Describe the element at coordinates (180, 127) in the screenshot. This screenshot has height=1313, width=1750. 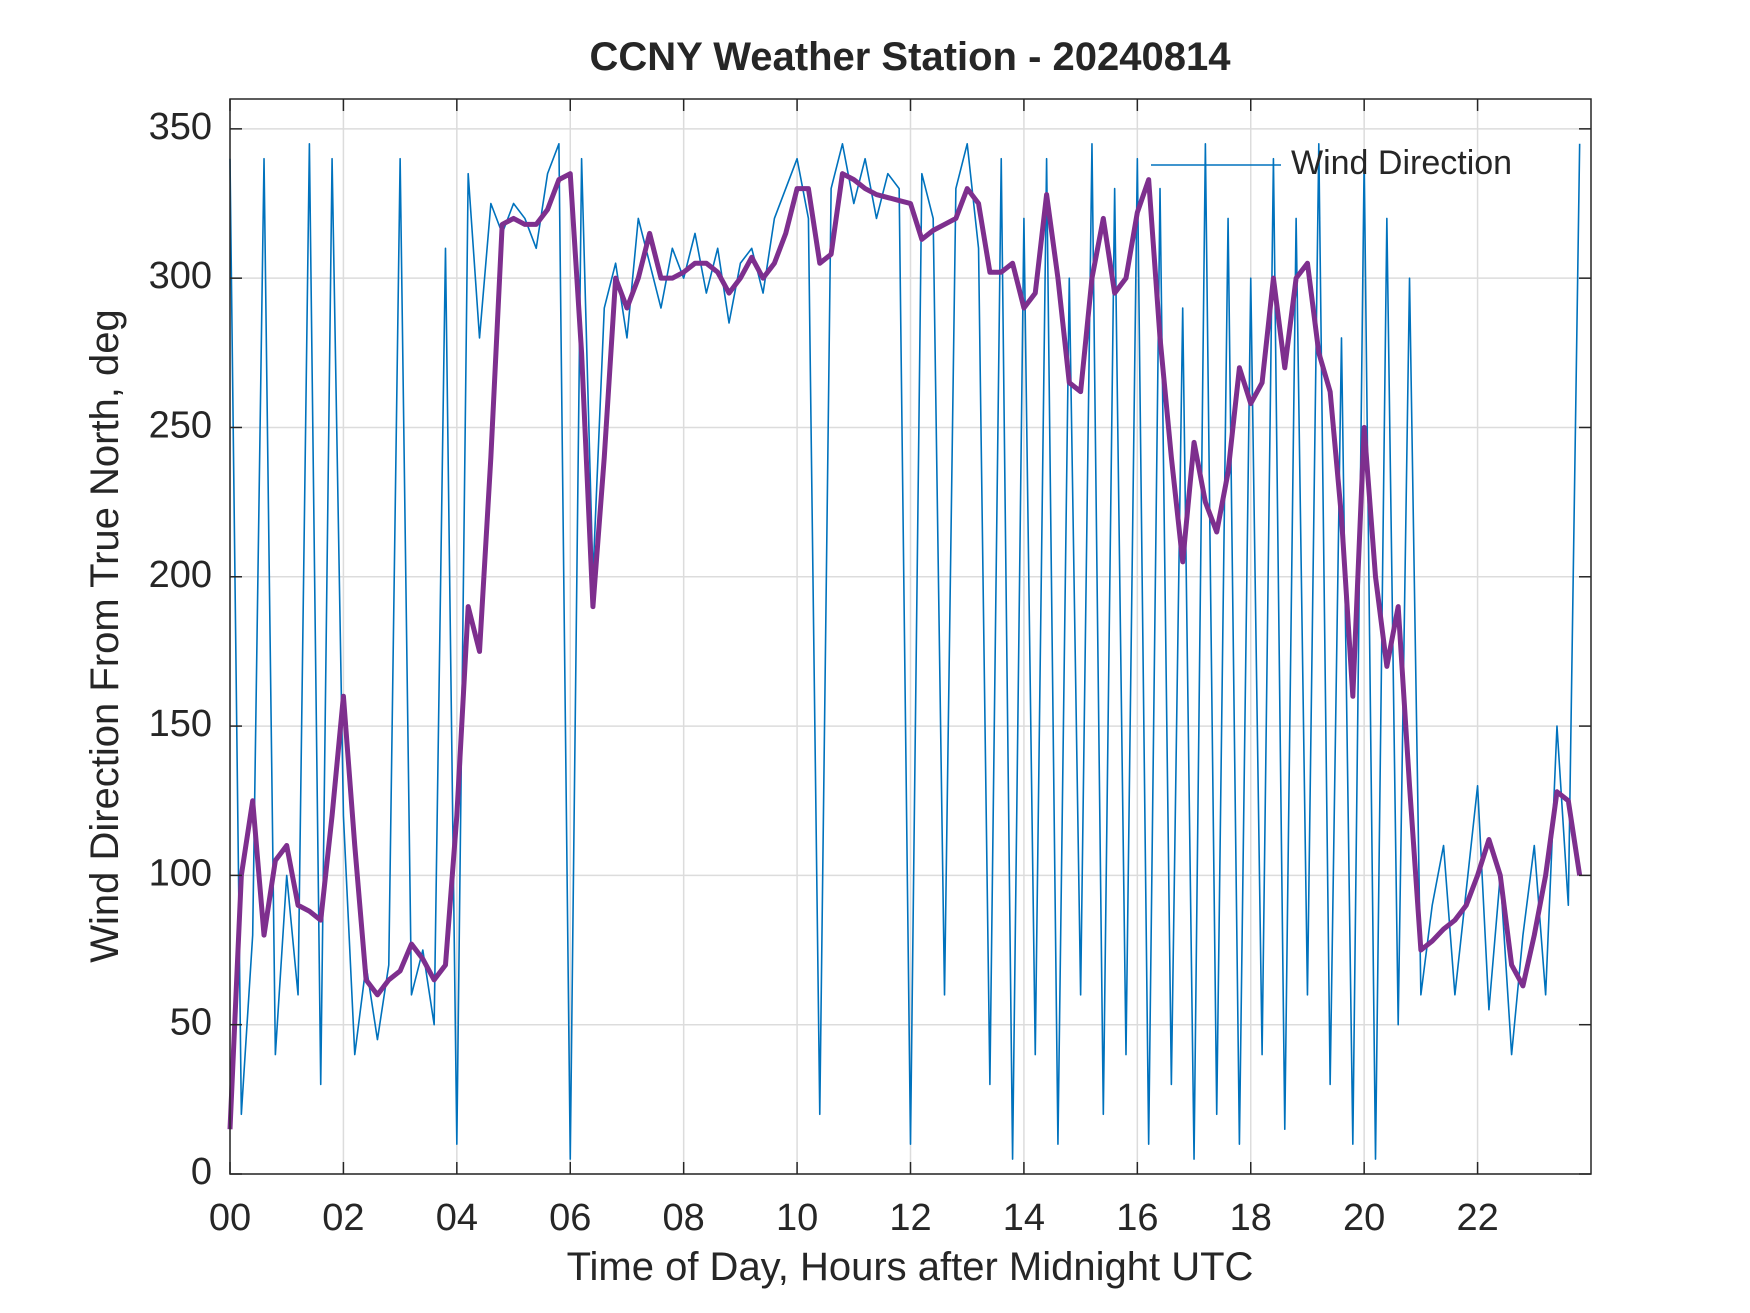
I see `y-tick-label: 350` at that location.